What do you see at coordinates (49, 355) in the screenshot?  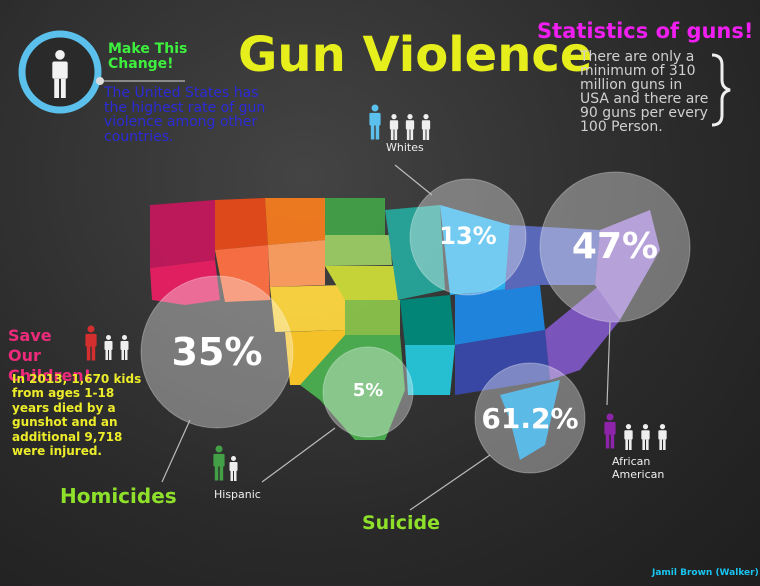 I see `children-heading: Save Our Children!` at bounding box center [49, 355].